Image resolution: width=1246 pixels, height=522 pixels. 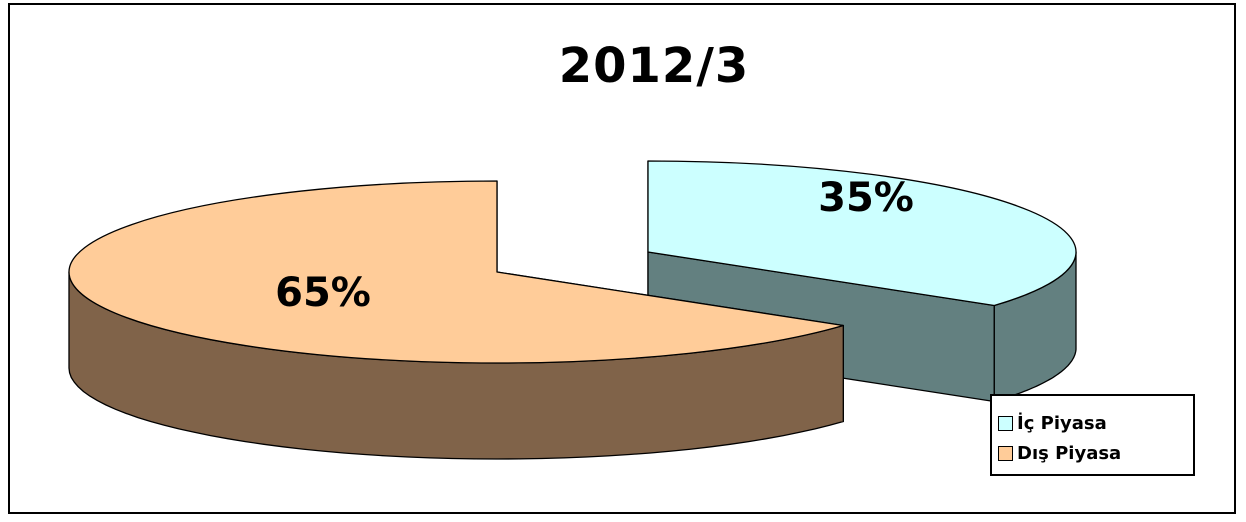 I want to click on chart-title: 2012/3, so click(x=654, y=66).